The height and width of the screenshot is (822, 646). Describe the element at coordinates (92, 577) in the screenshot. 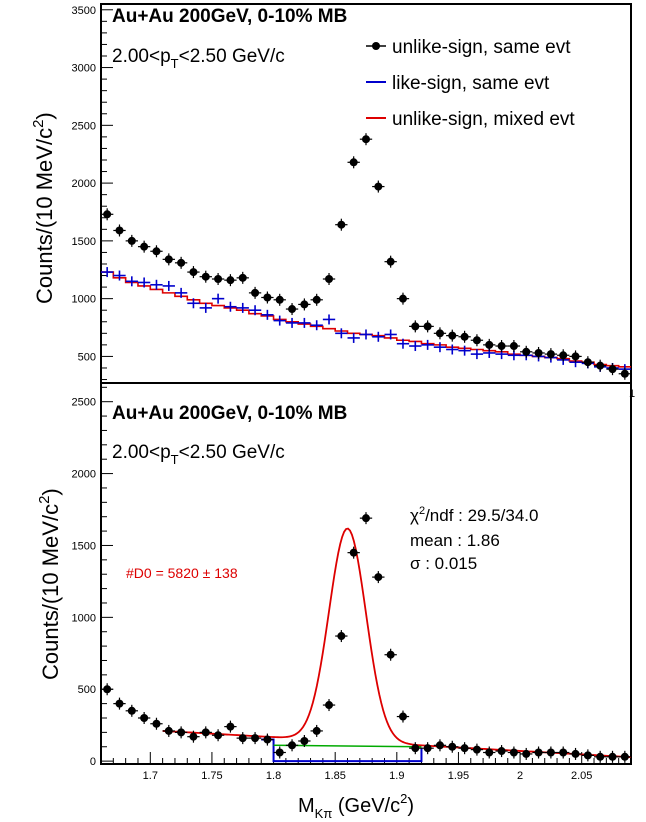

I see `bottom-y-axis: 0 500 1000 1500 2000 2500` at that location.